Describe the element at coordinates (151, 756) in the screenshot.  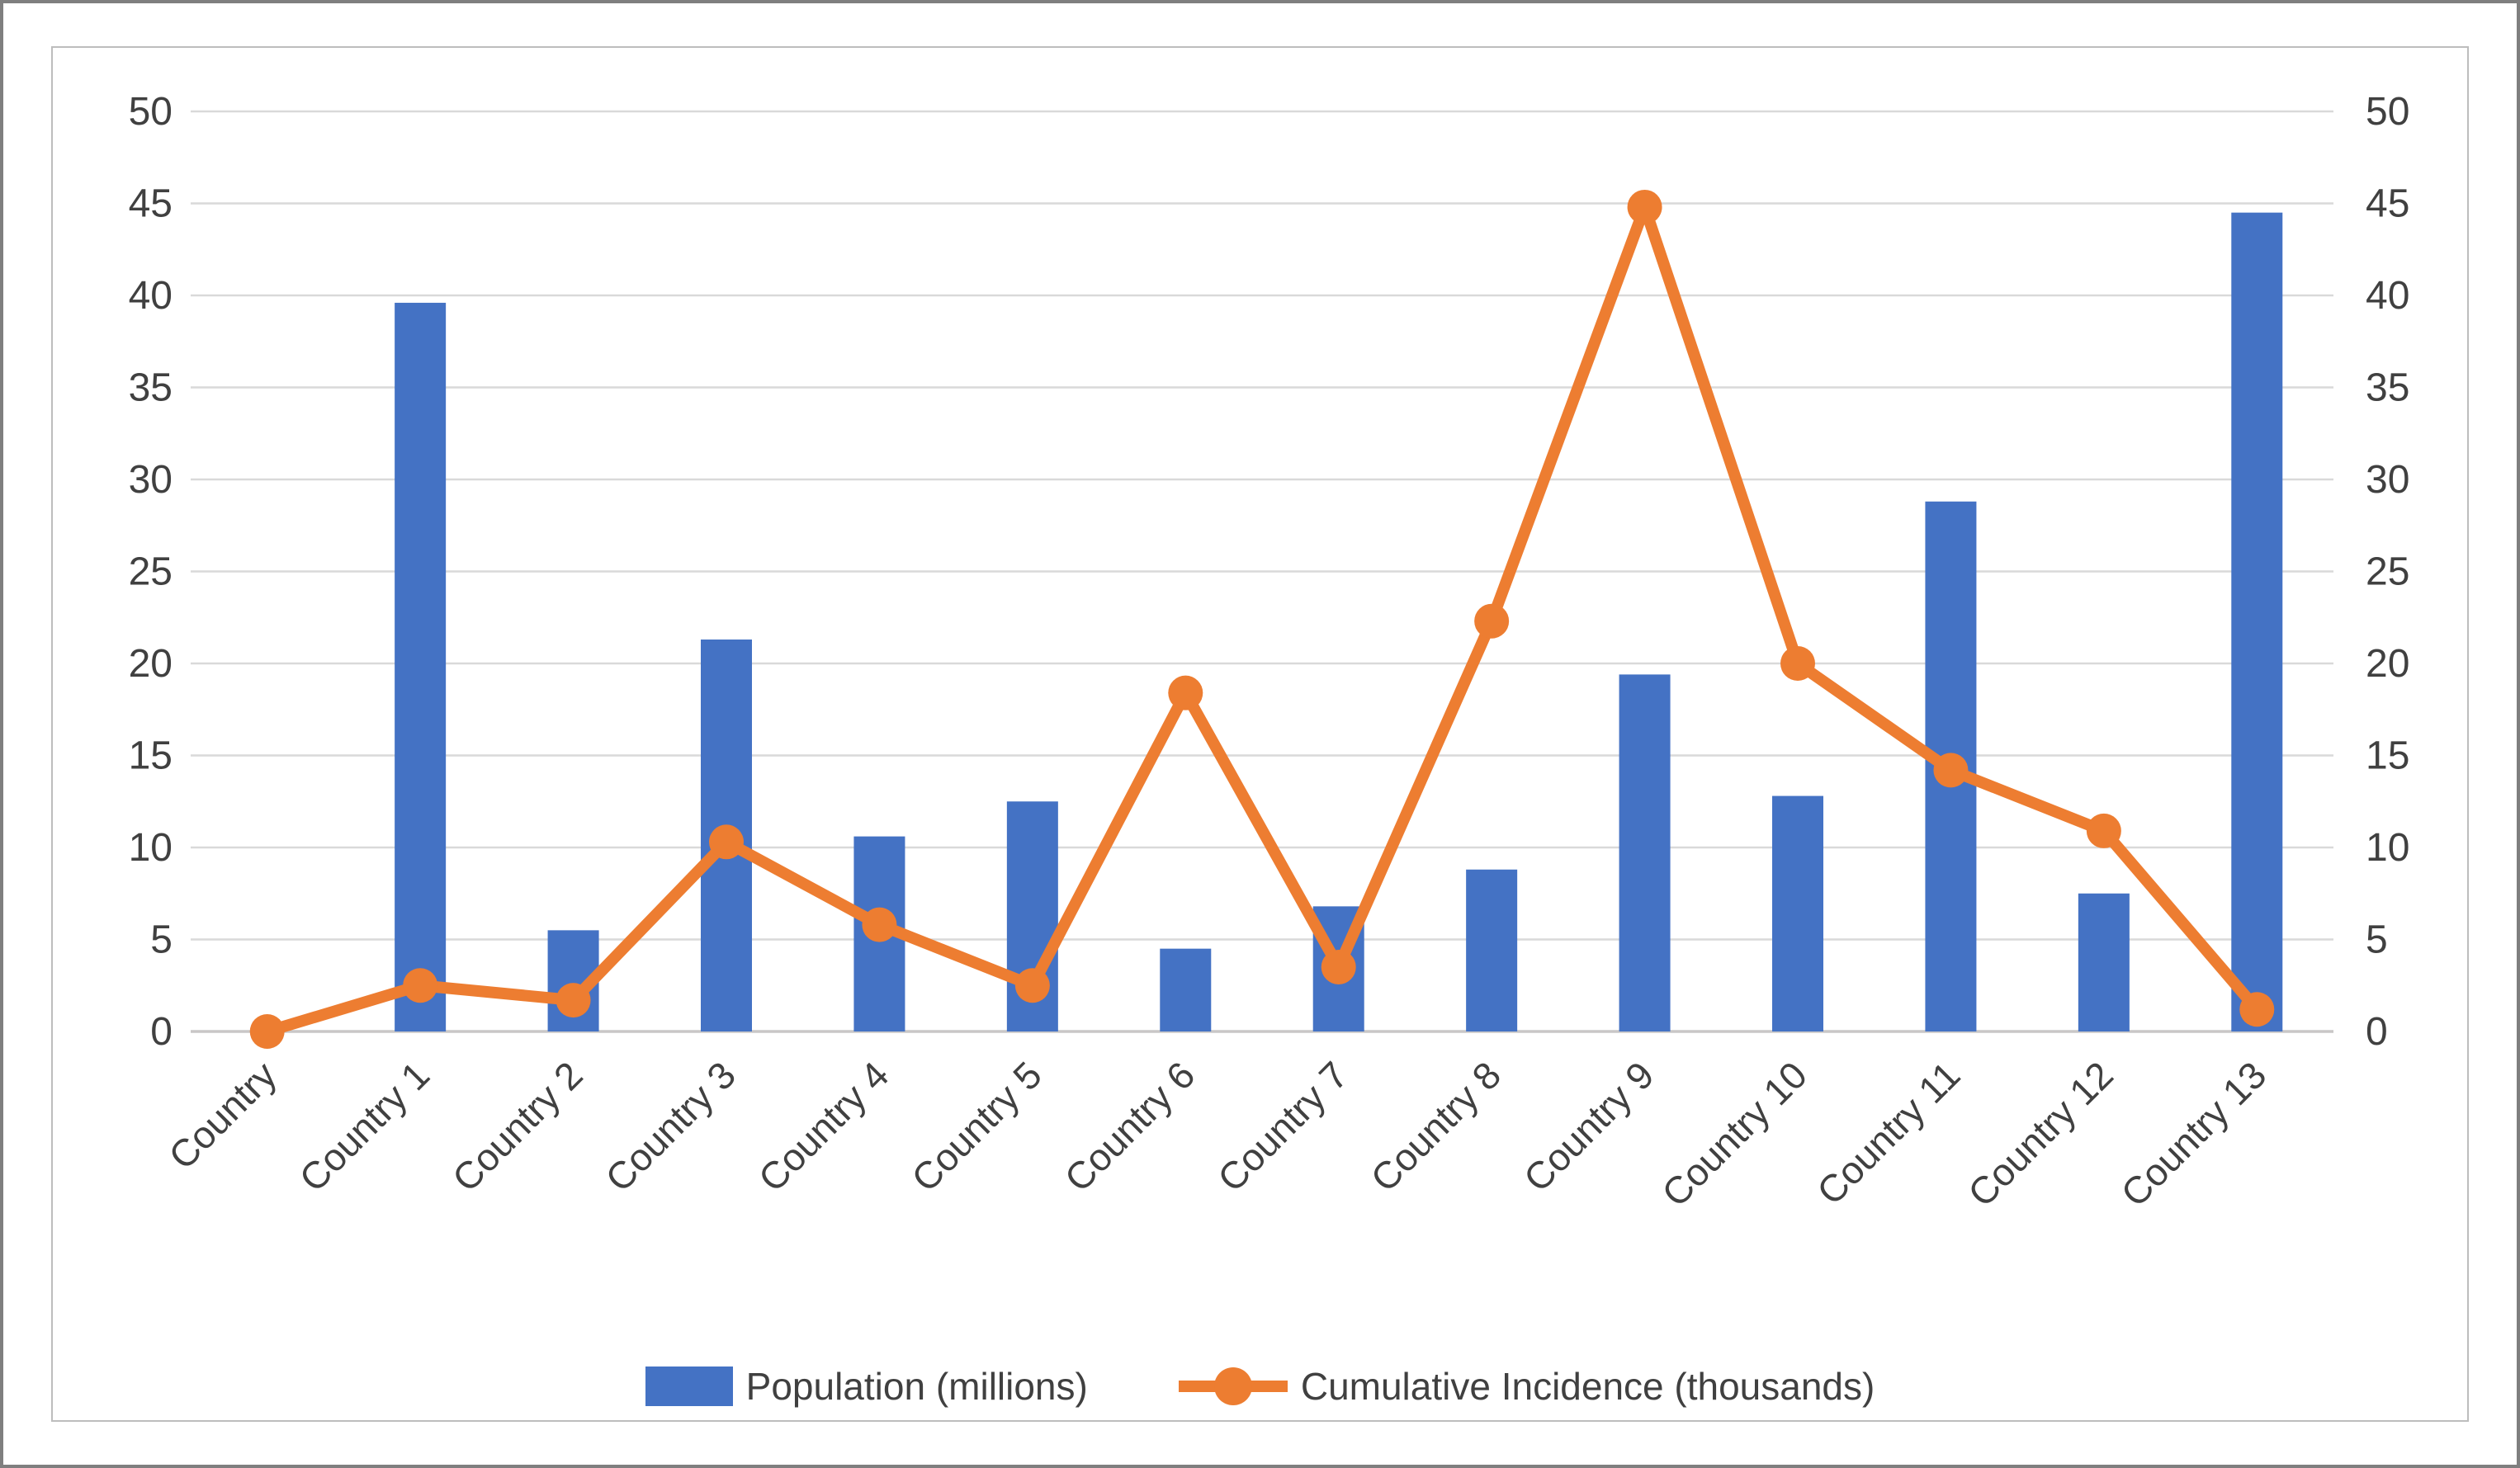
I see `y-tick-label-left: 15` at that location.